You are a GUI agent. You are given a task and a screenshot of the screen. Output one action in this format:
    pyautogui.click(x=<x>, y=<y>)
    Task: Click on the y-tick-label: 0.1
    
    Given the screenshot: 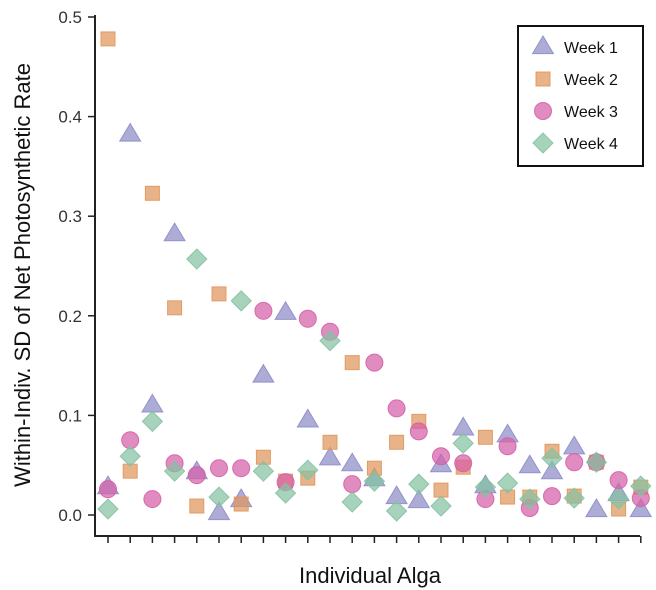 What is the action you would take?
    pyautogui.click(x=70, y=415)
    